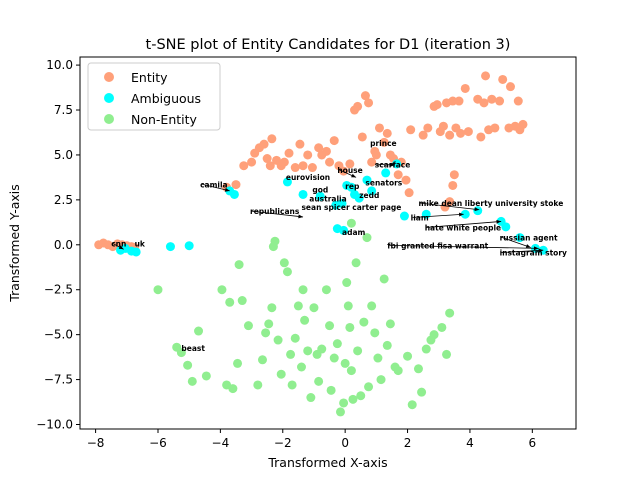 The image size is (640, 480). What do you see at coordinates (327, 462) in the screenshot?
I see `x-axis-label: Transformed X-axis` at bounding box center [327, 462].